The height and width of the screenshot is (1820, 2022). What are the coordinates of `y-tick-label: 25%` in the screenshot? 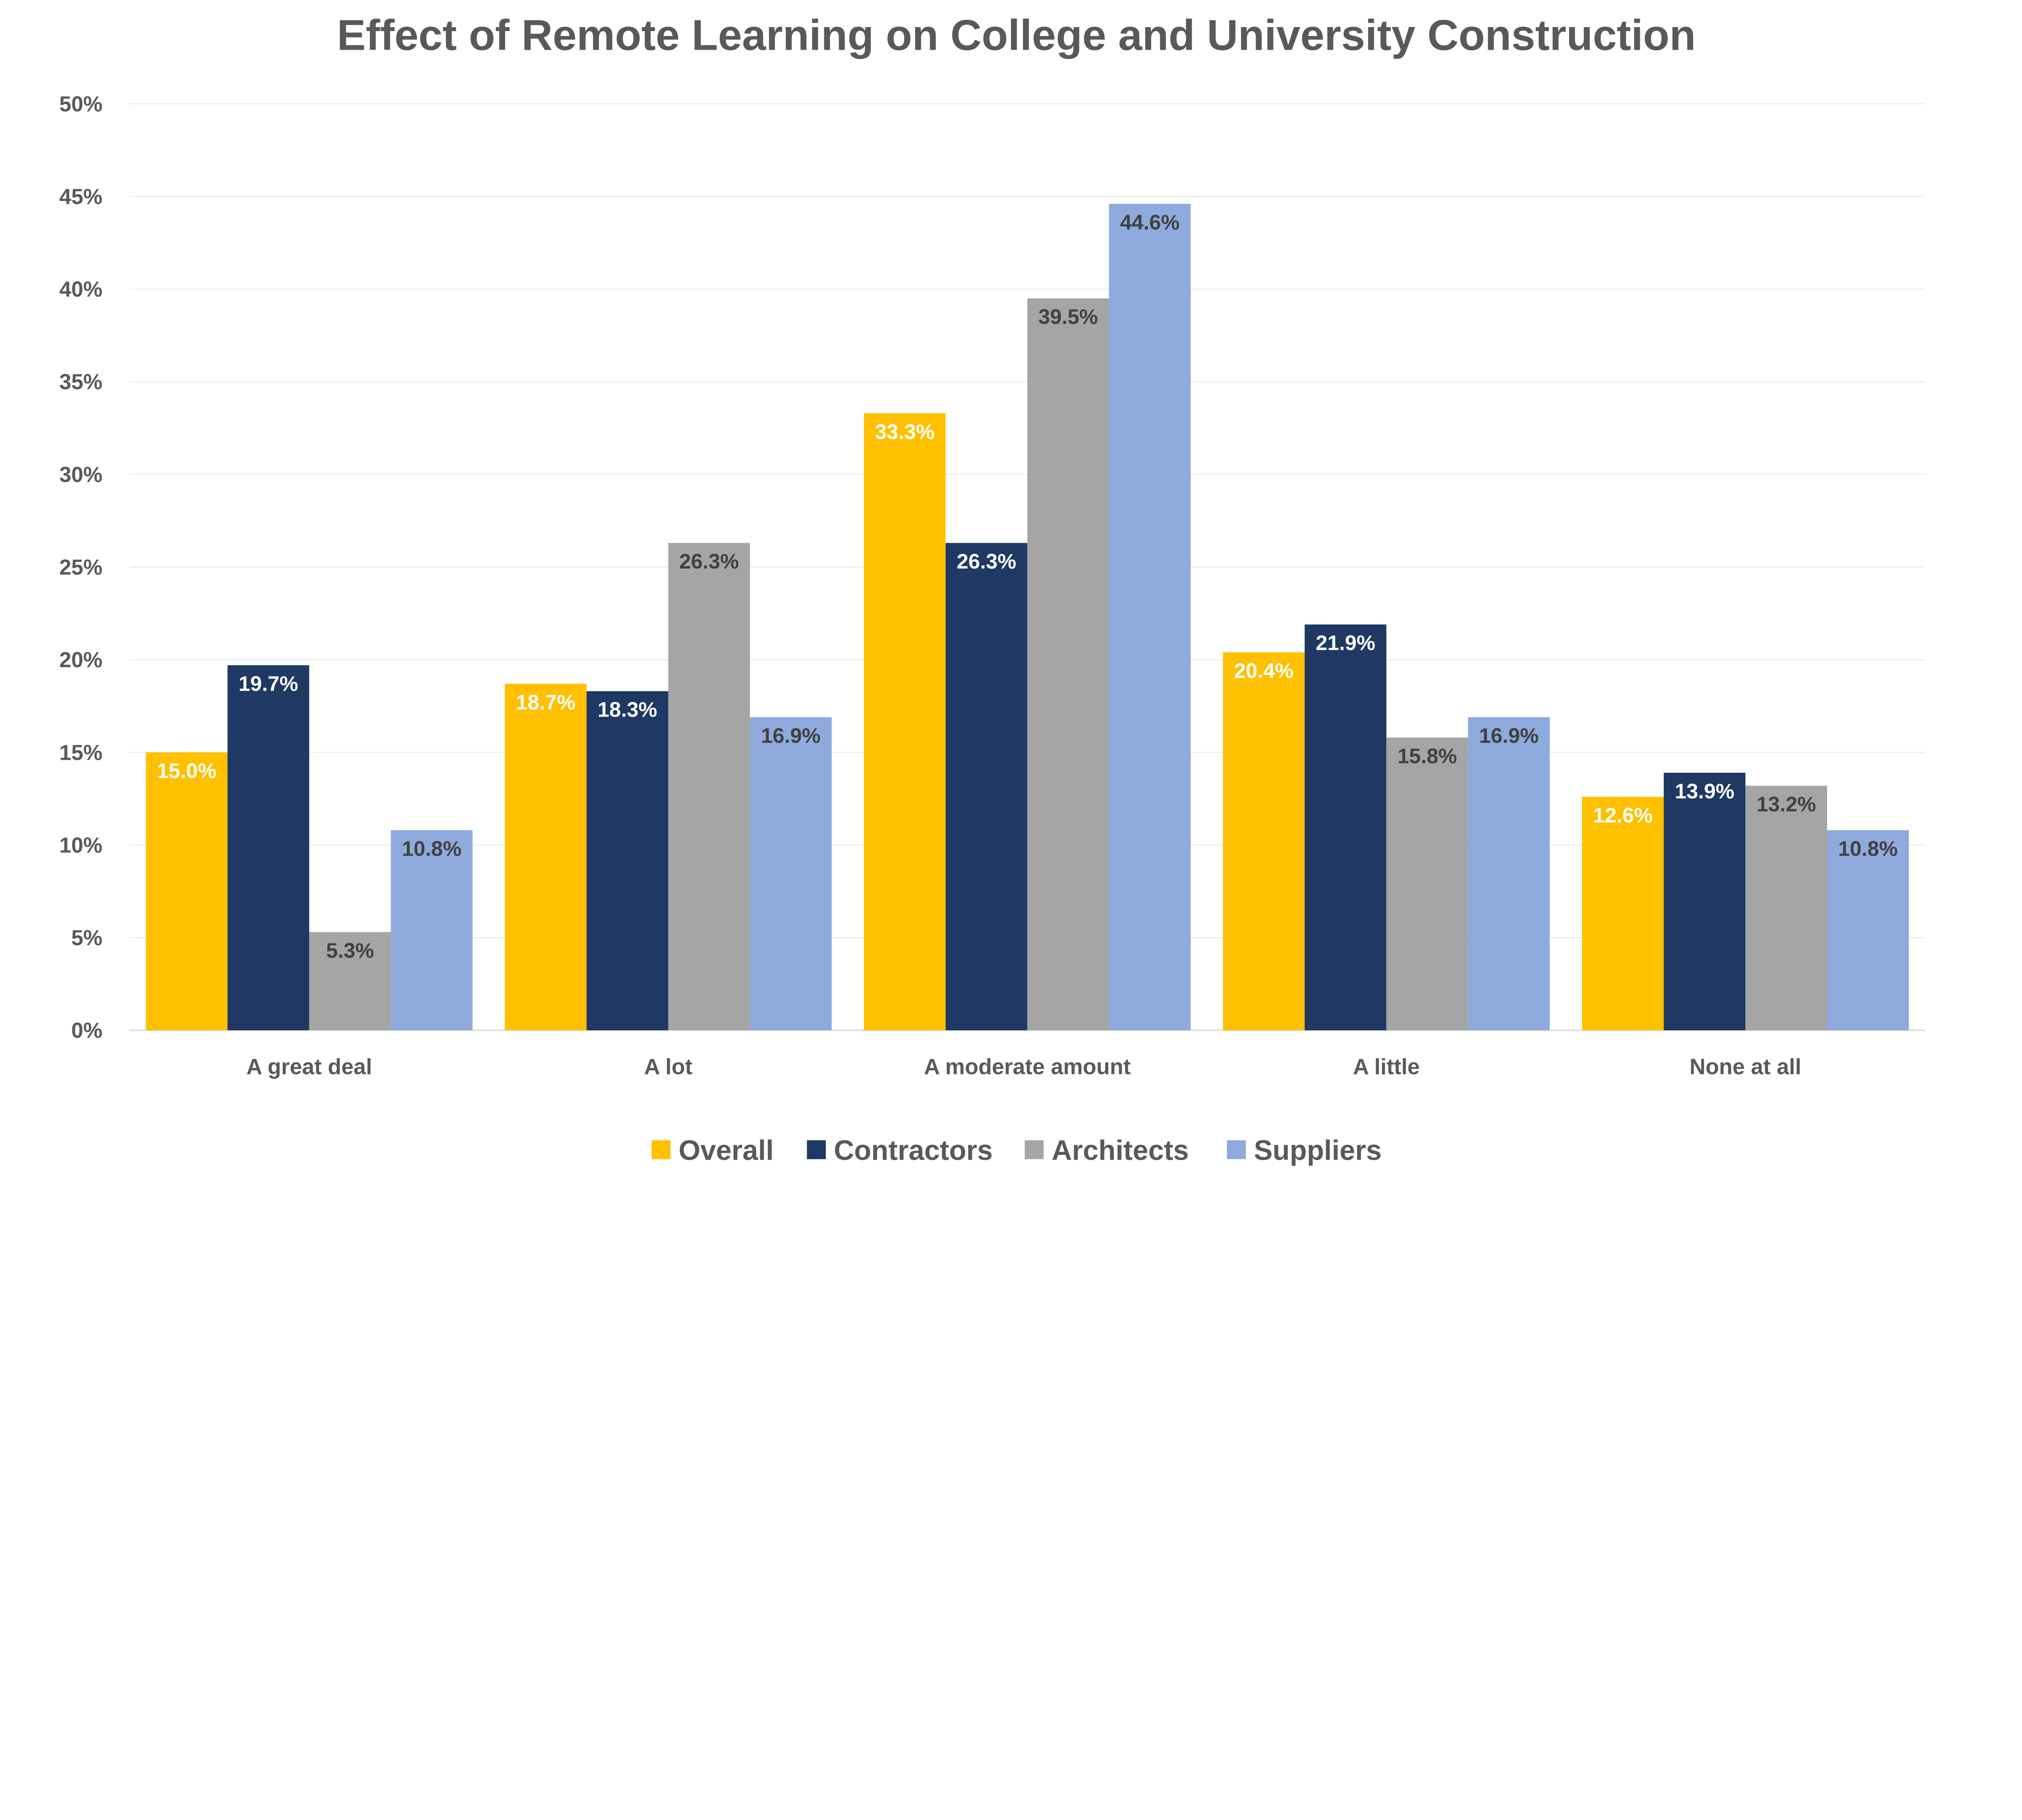 It's located at (81, 567).